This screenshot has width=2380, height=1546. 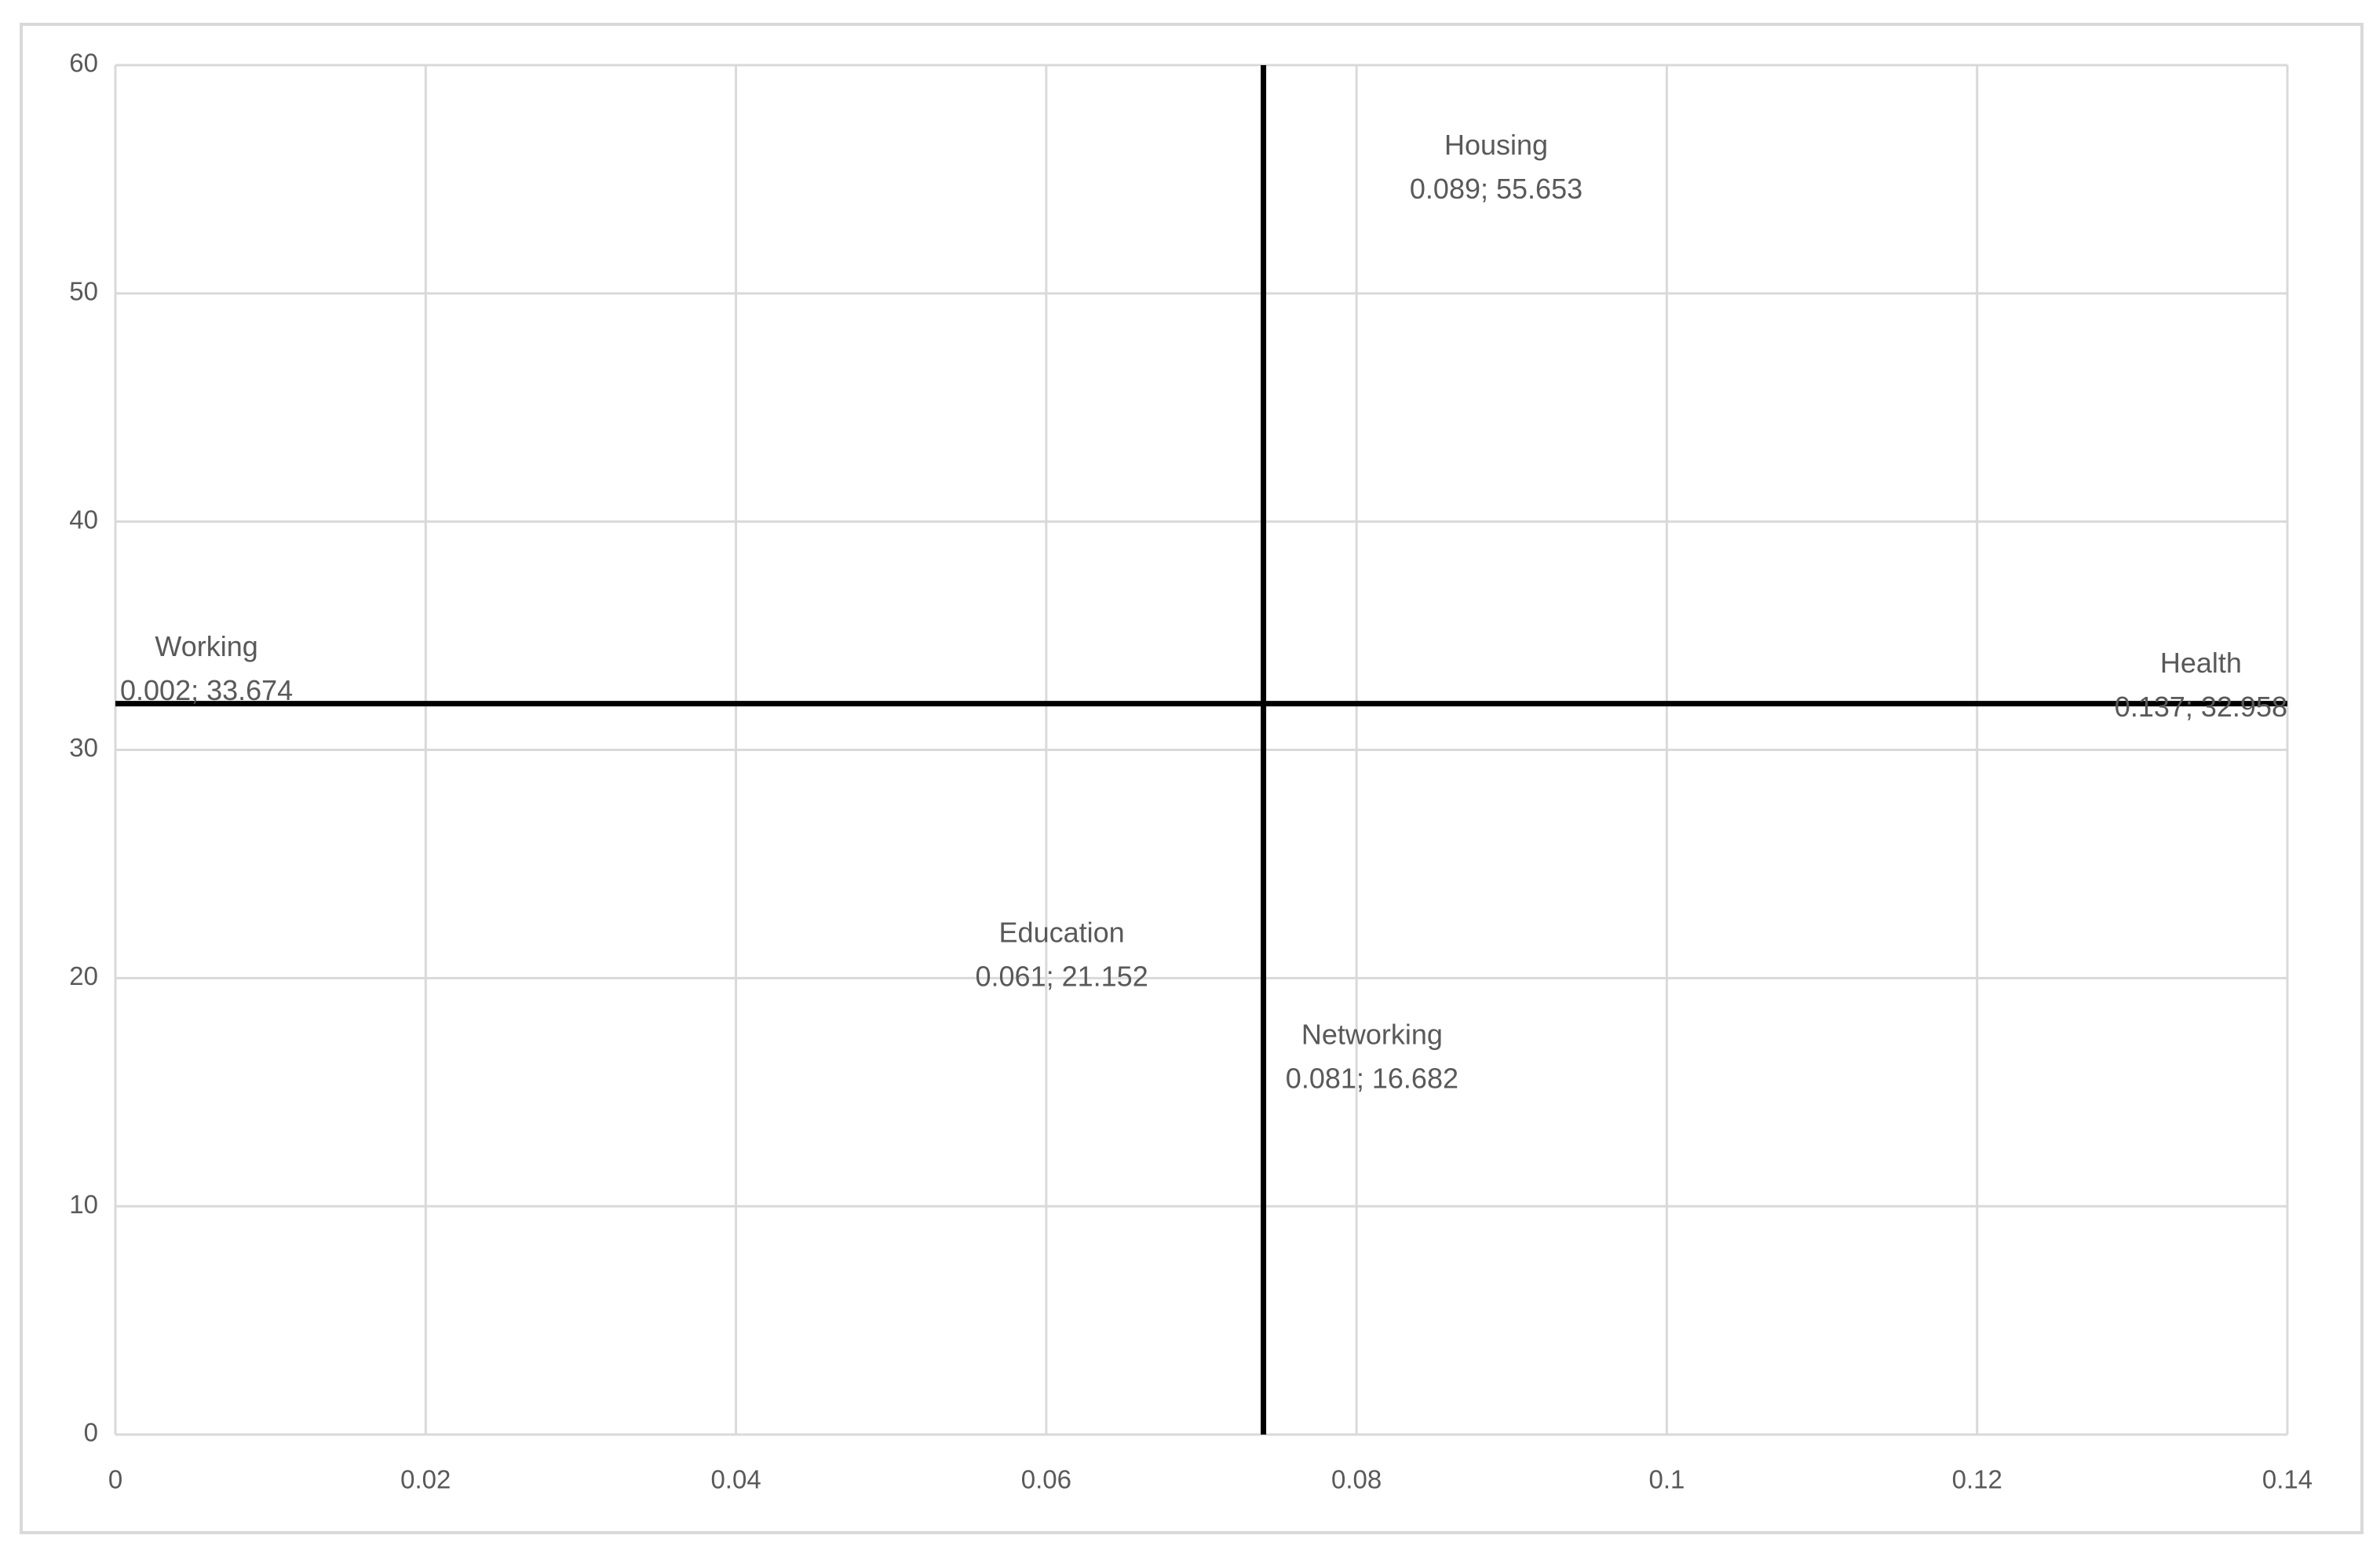 What do you see at coordinates (1062, 976) in the screenshot?
I see `data-label: 0.061; 21.152` at bounding box center [1062, 976].